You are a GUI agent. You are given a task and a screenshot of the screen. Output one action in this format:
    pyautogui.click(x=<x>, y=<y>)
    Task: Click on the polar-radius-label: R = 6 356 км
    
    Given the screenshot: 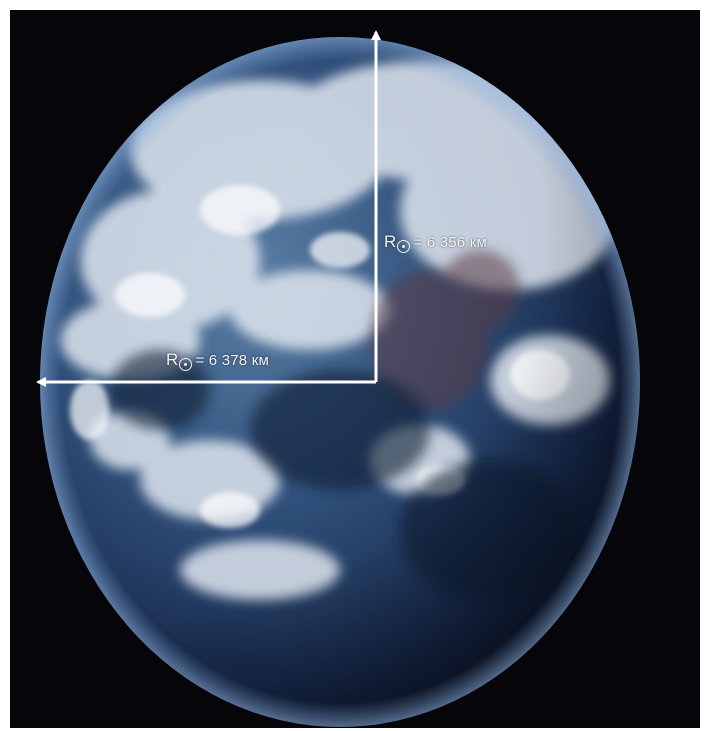 What is the action you would take?
    pyautogui.click(x=435, y=242)
    